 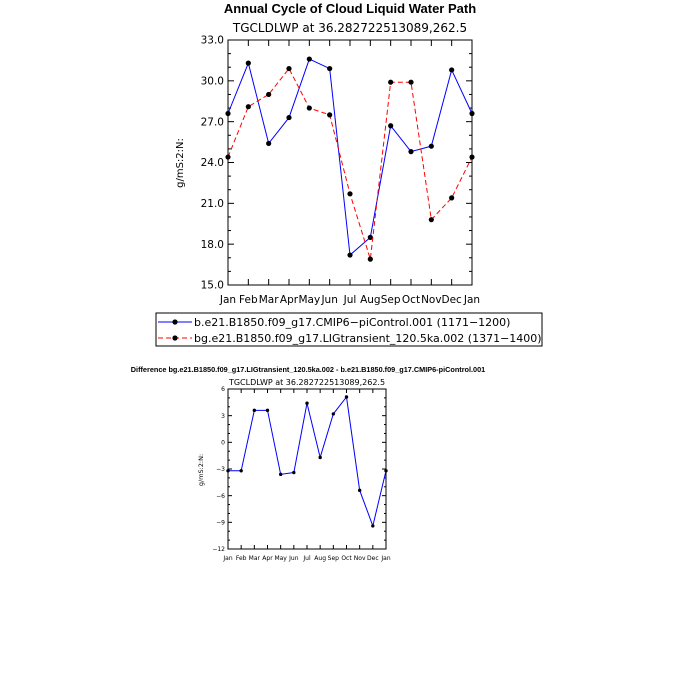 I want to click on y-tick-label: 21.0, so click(x=212, y=204).